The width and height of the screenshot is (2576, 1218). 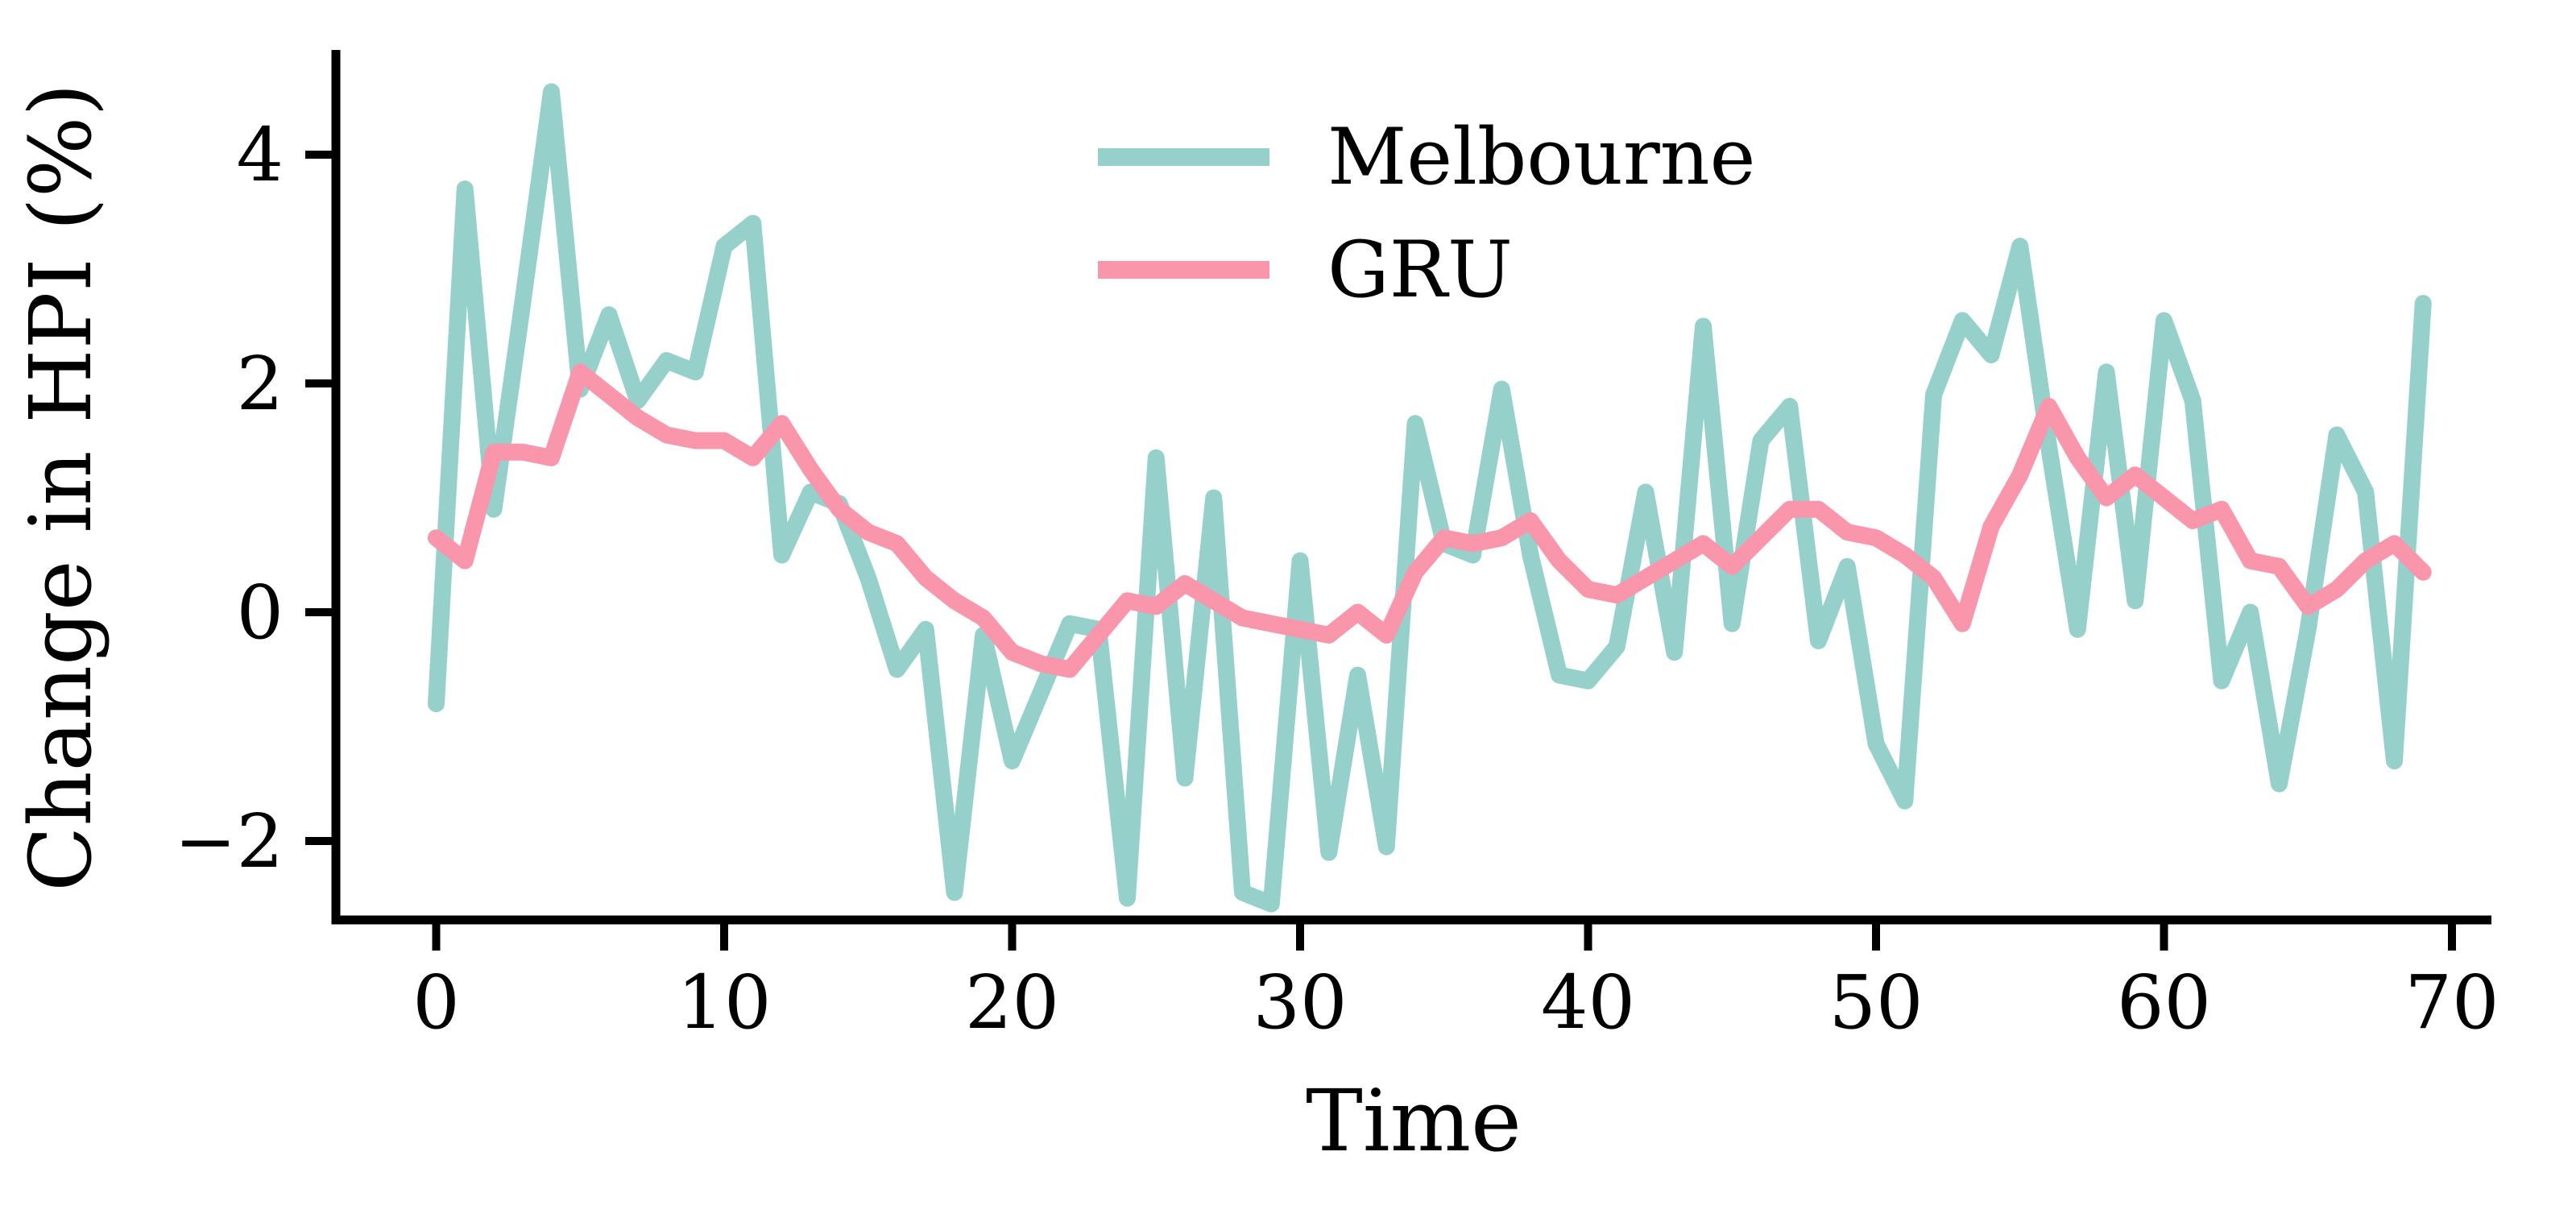 What do you see at coordinates (724, 1003) in the screenshot?
I see `x-tick-label: 10` at bounding box center [724, 1003].